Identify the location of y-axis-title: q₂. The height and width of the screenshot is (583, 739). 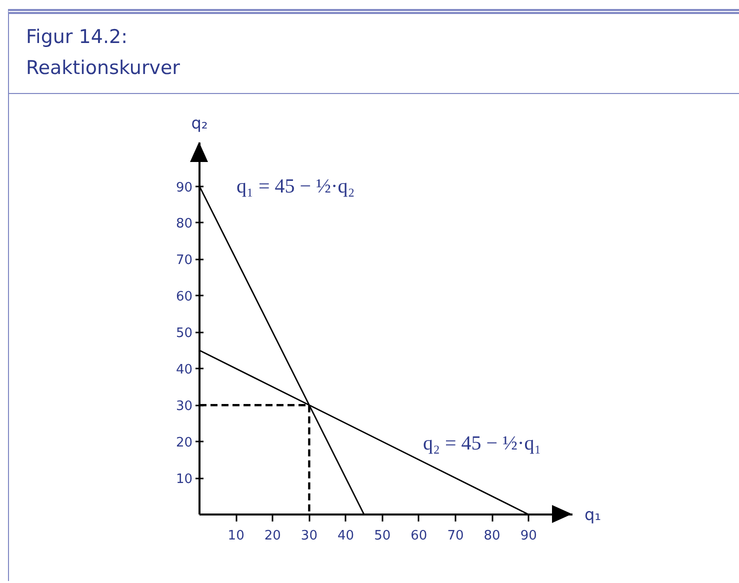
(199, 123).